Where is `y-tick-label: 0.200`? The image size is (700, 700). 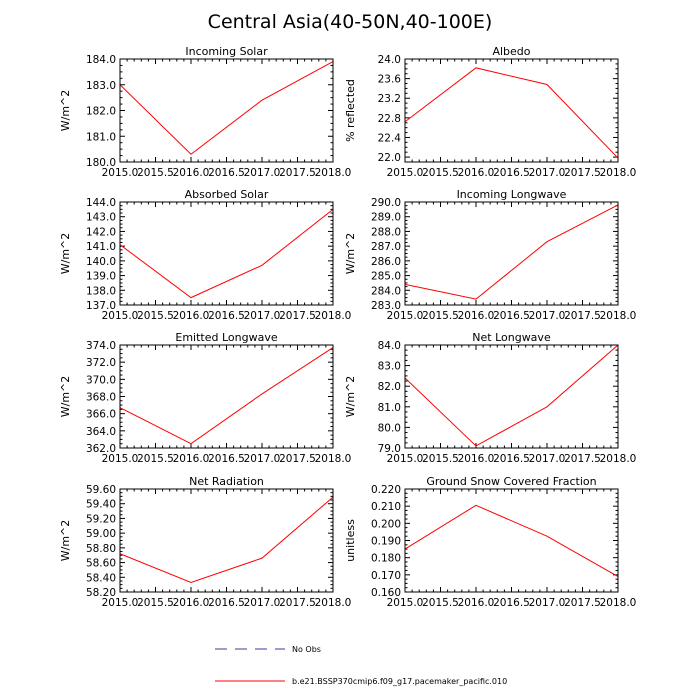
y-tick-label: 0.200 is located at coordinates (386, 524).